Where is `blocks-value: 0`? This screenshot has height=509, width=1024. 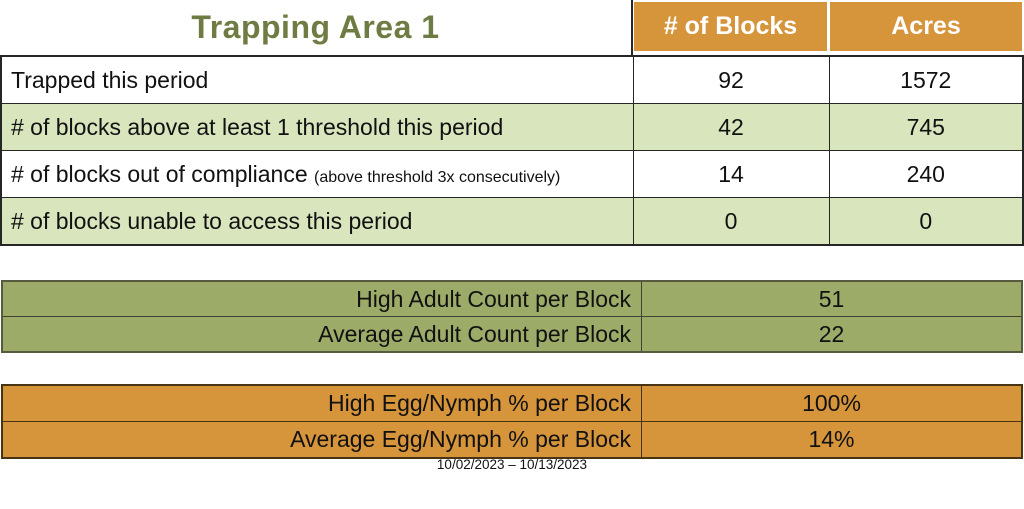 blocks-value: 0 is located at coordinates (731, 221).